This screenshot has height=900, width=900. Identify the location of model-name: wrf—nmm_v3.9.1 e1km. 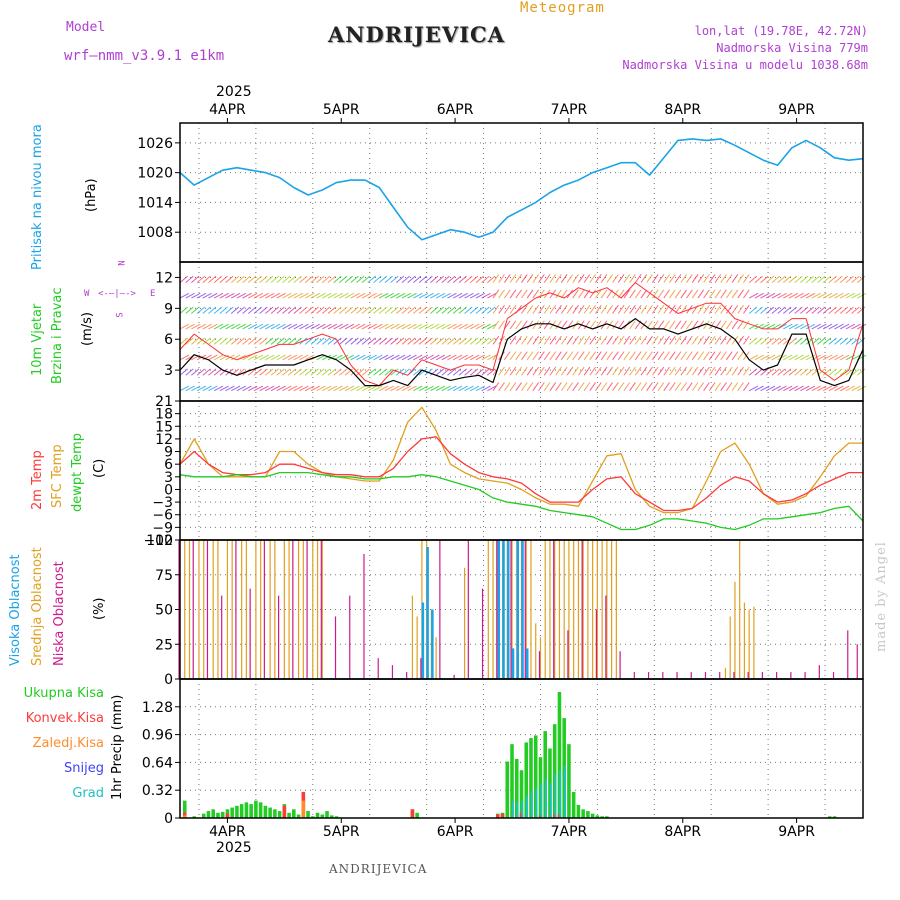
(144, 56).